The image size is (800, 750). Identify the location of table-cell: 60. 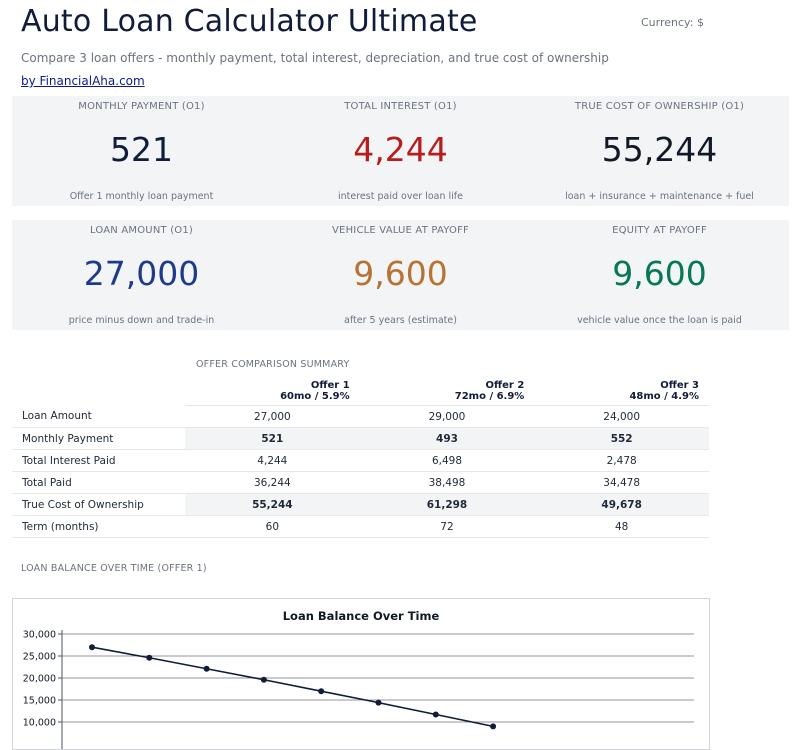
(272, 526).